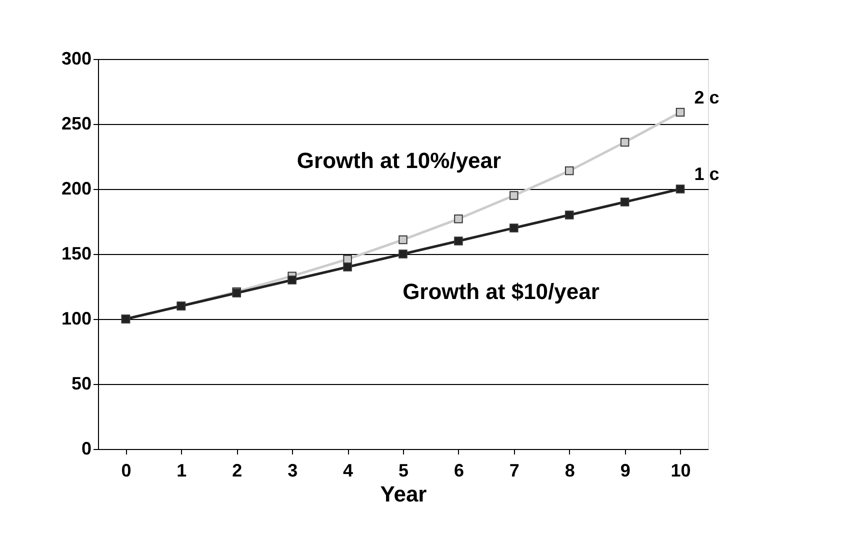 This screenshot has height=543, width=850. I want to click on annotation: Growth at 10%/year, so click(399, 160).